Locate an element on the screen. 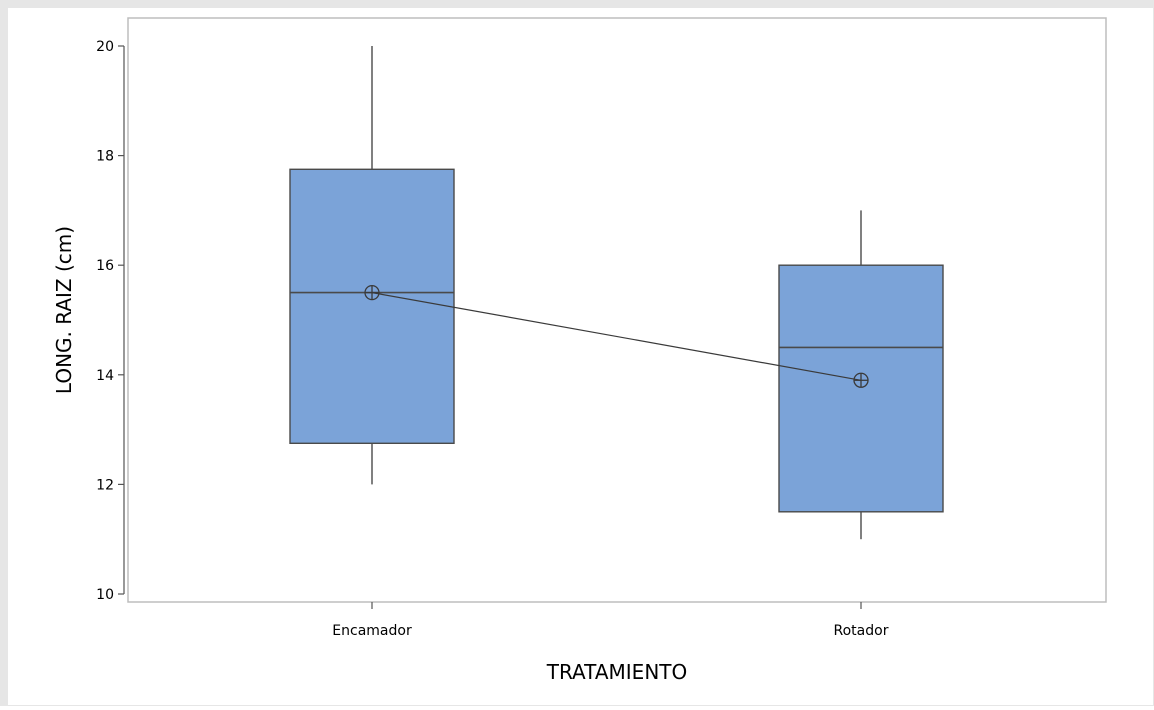 The width and height of the screenshot is (1154, 710). y-tick-label: 20 is located at coordinates (105, 47).